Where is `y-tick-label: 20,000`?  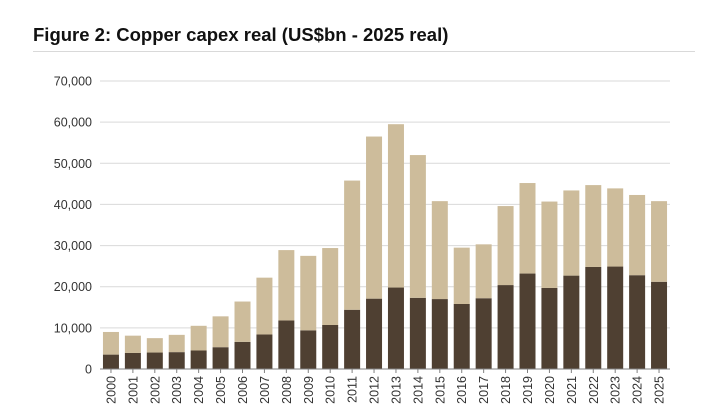 y-tick-label: 20,000 is located at coordinates (73, 287).